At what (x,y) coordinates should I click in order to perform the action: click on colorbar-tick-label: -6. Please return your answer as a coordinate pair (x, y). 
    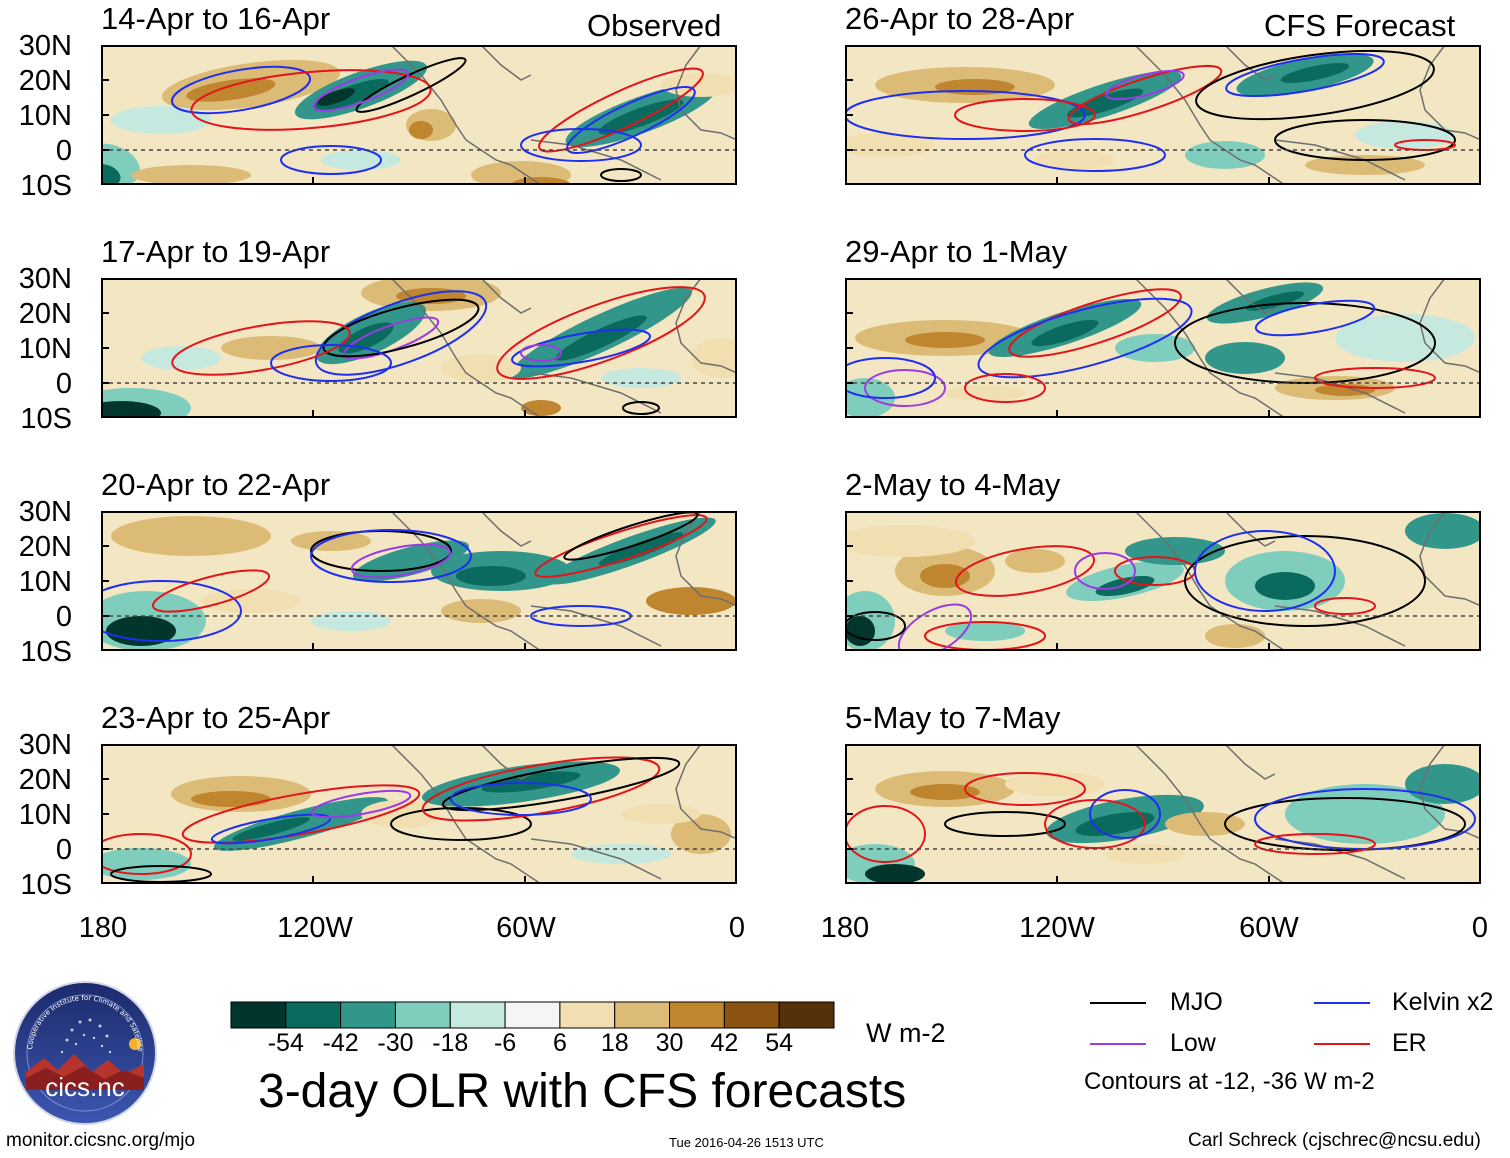
    Looking at the image, I should click on (505, 1043).